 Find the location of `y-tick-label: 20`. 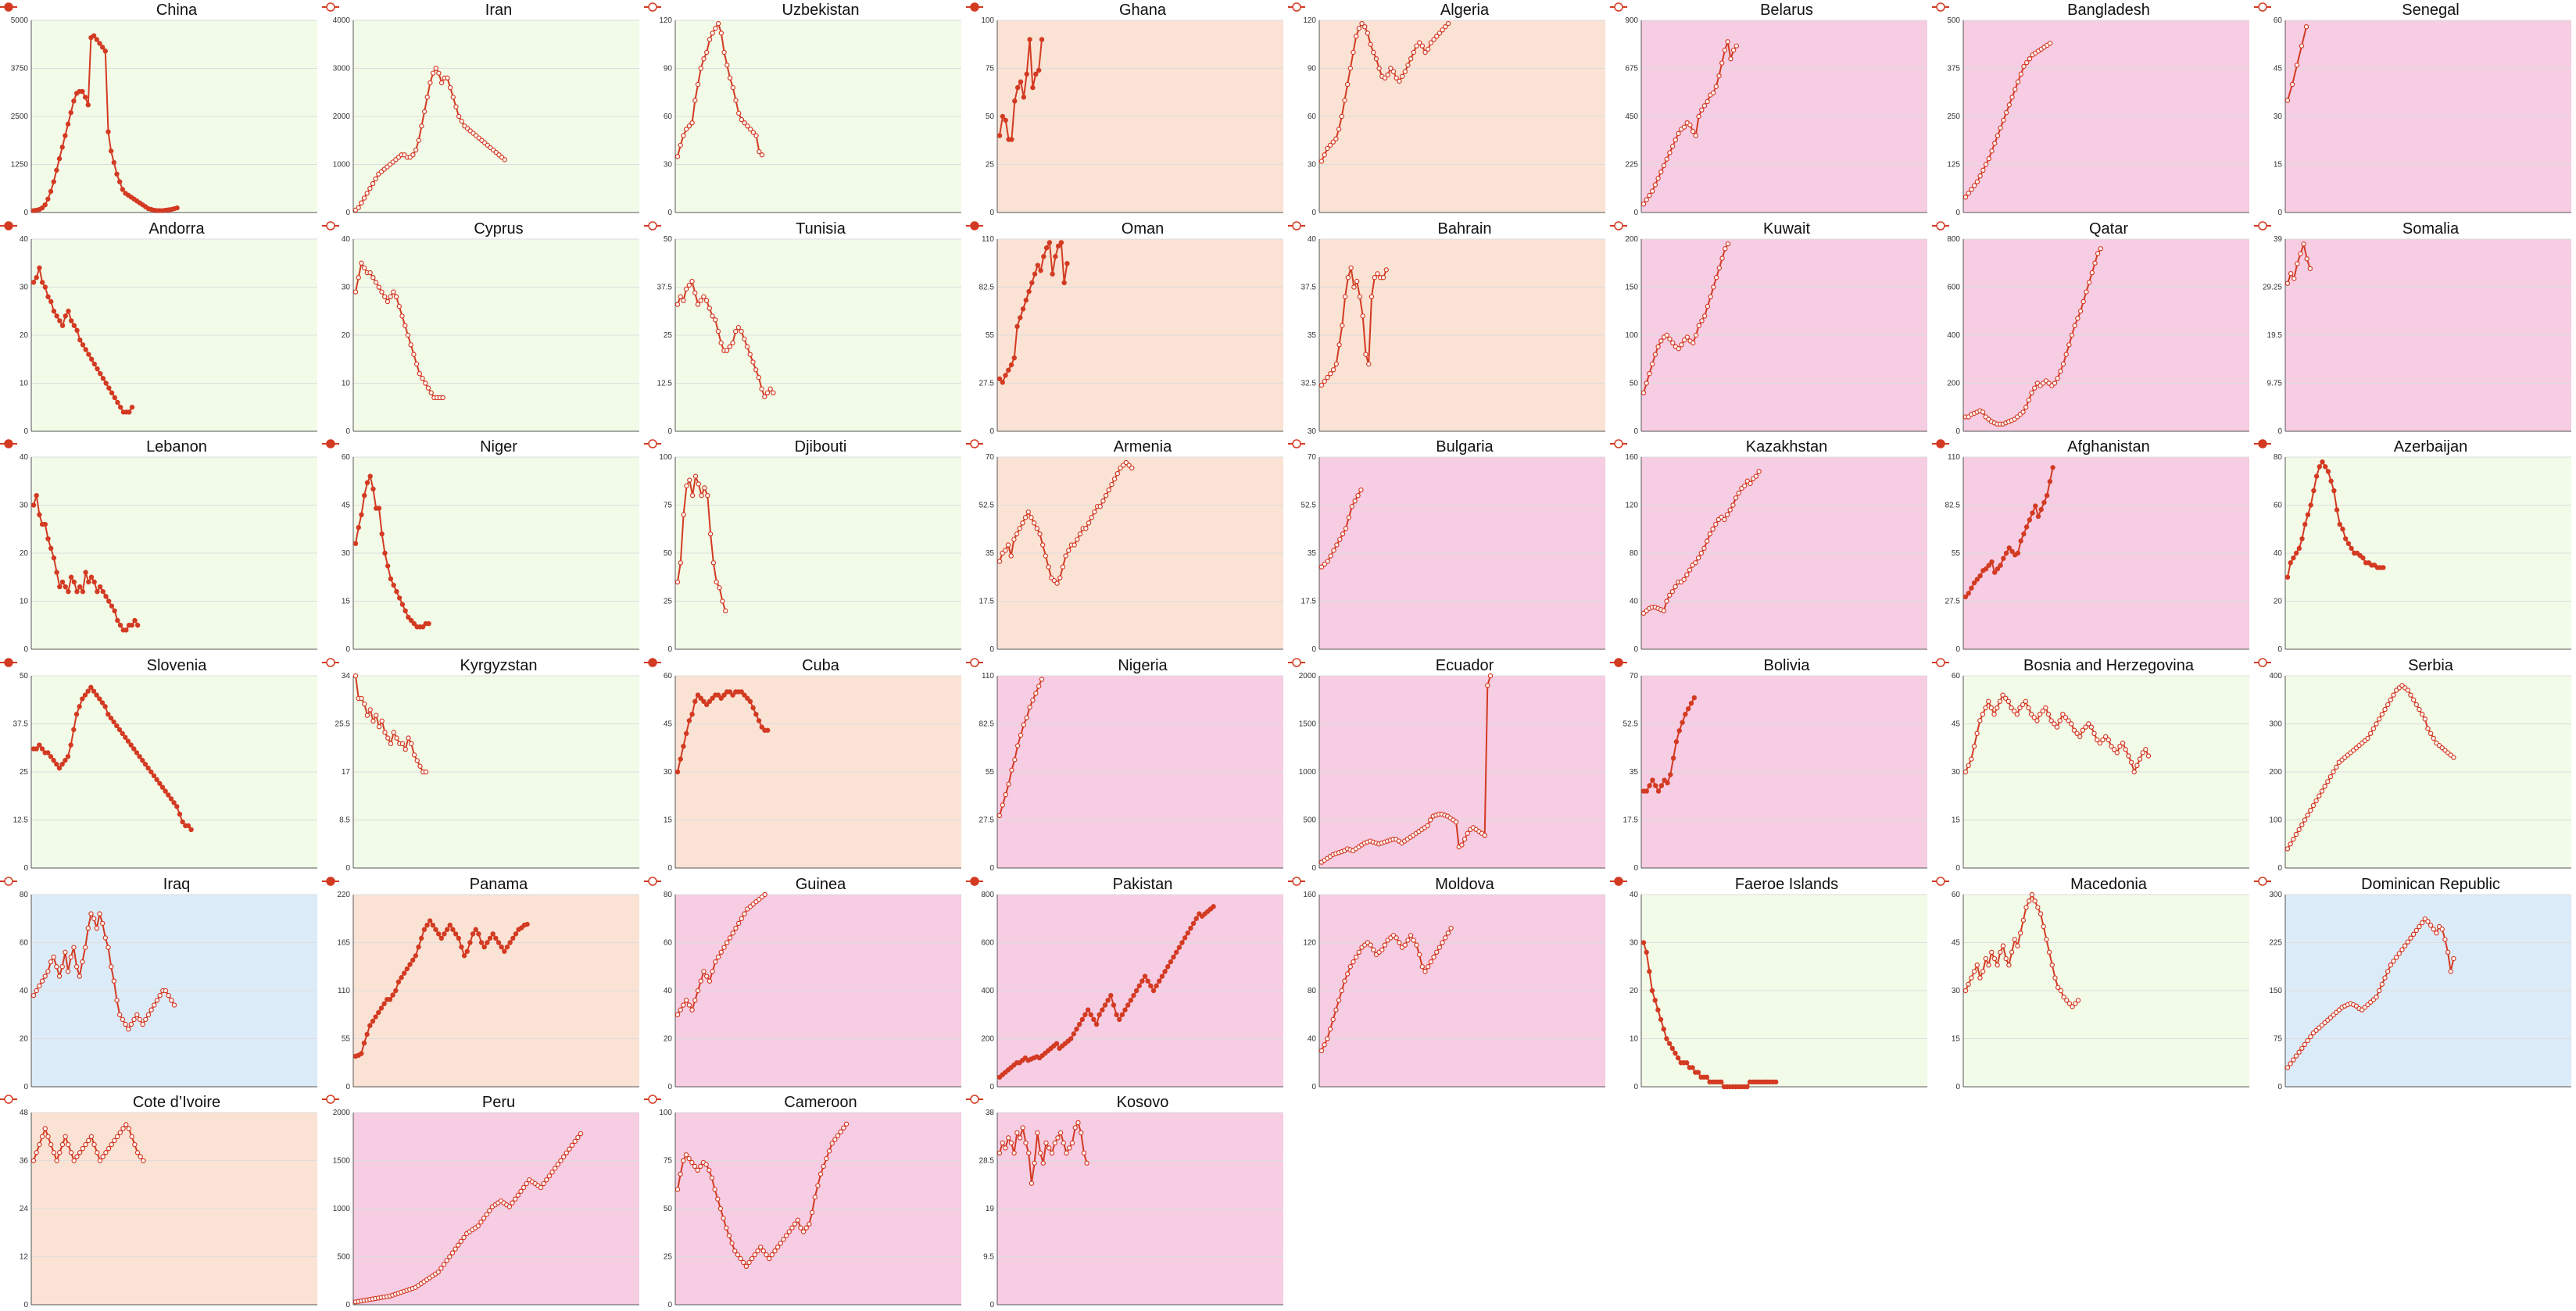

y-tick-label: 20 is located at coordinates (2278, 602).